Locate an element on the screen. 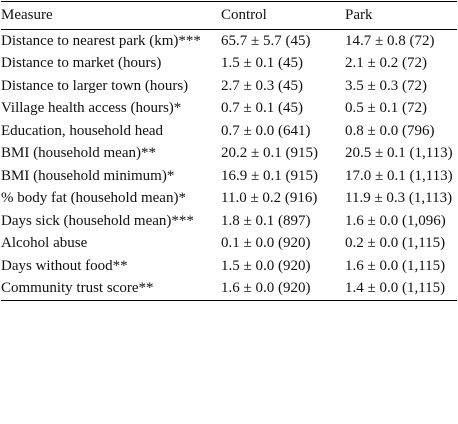 The width and height of the screenshot is (458, 424). value-cell: 0.7 ± 0.0 (641) is located at coordinates (266, 130).